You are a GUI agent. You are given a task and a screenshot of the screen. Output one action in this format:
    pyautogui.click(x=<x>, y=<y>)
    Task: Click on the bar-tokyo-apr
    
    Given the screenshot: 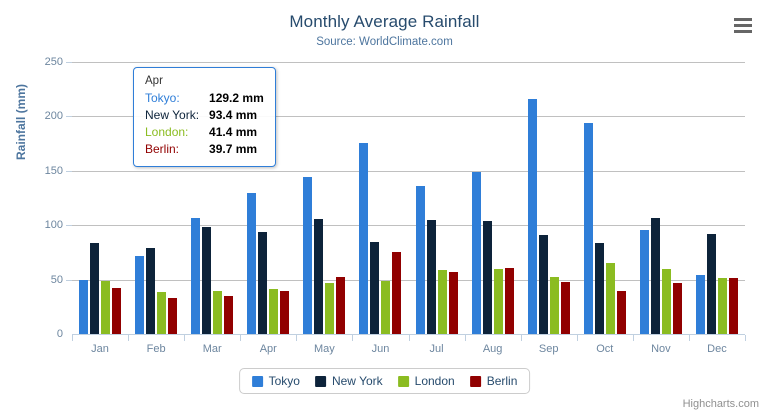 What is the action you would take?
    pyautogui.click(x=252, y=263)
    